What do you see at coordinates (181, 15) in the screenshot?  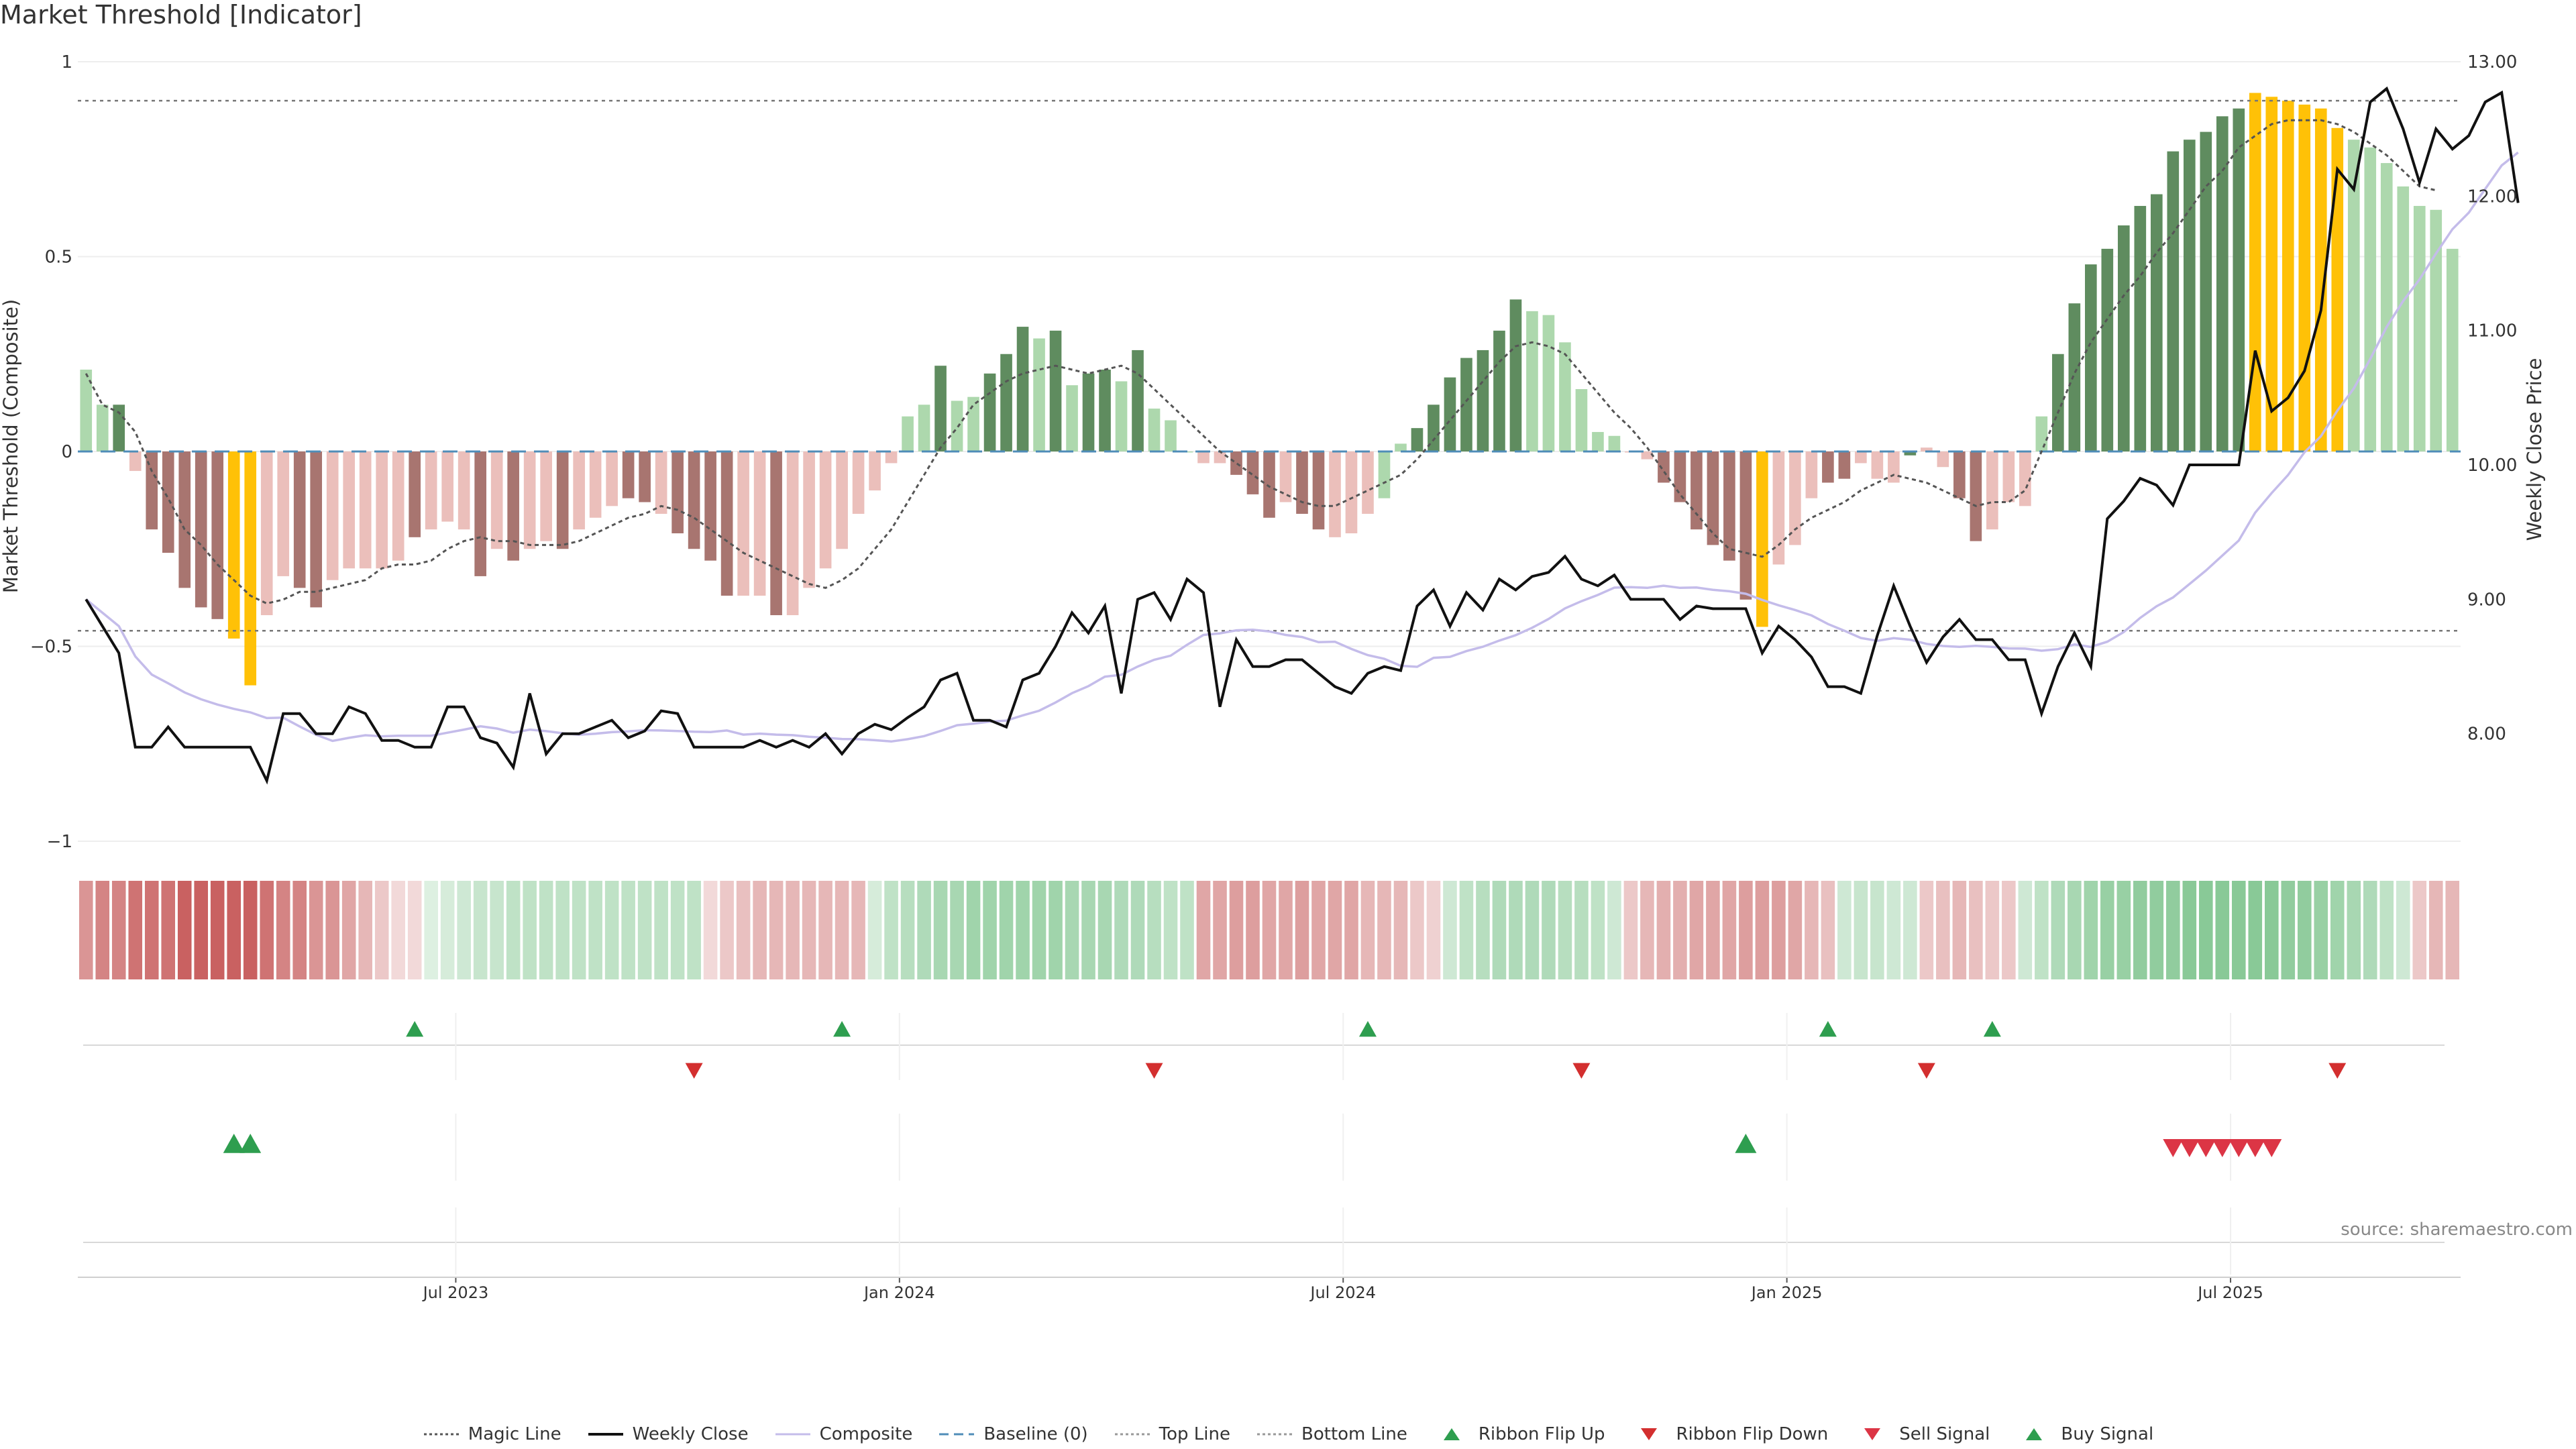 I see `chart-title: Market Threshold [Indicator]` at bounding box center [181, 15].